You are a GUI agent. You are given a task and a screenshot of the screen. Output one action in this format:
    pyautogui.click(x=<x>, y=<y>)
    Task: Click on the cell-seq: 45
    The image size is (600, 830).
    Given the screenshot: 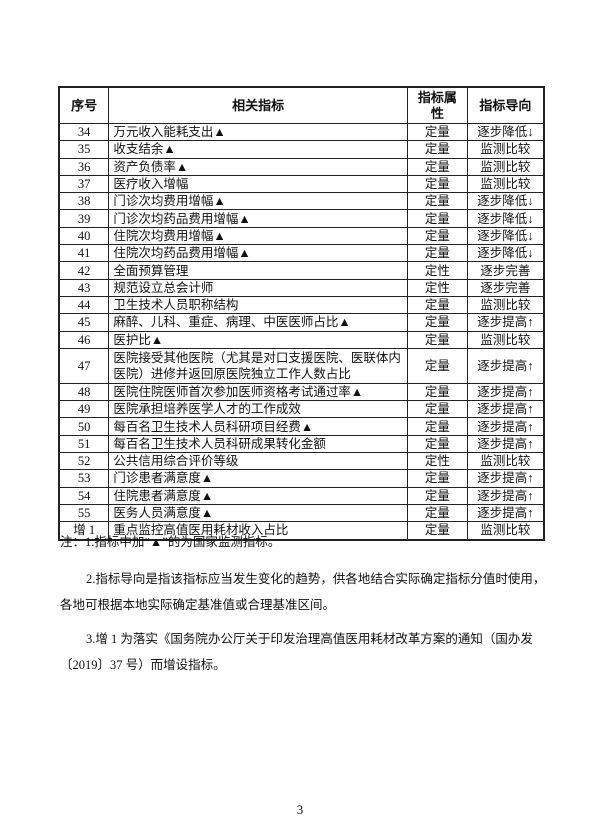 What is the action you would take?
    pyautogui.click(x=84, y=322)
    